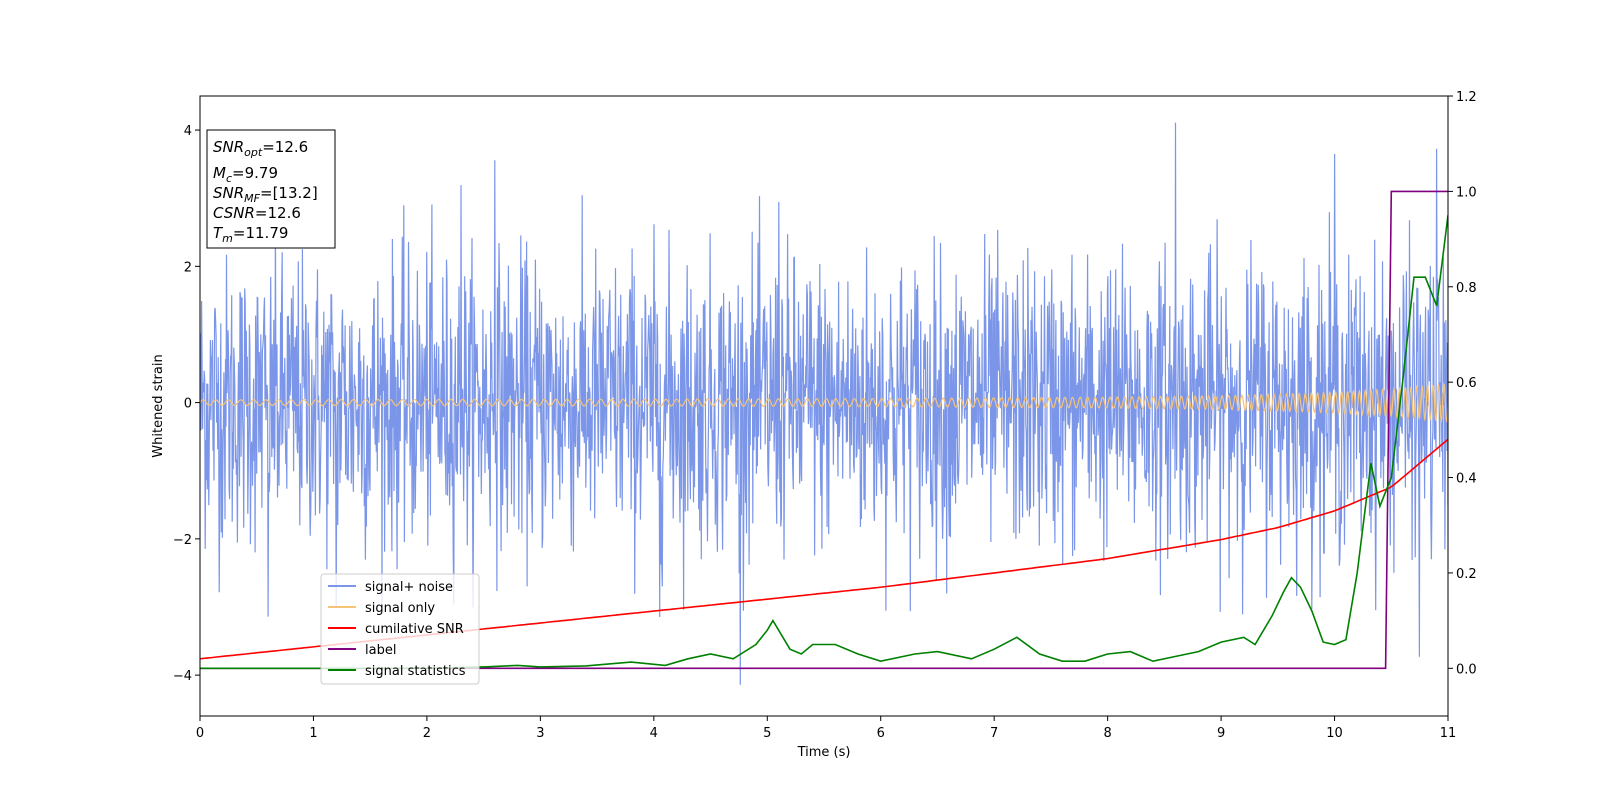  I want to click on y2-tick-label: 0.2, so click(1466, 574).